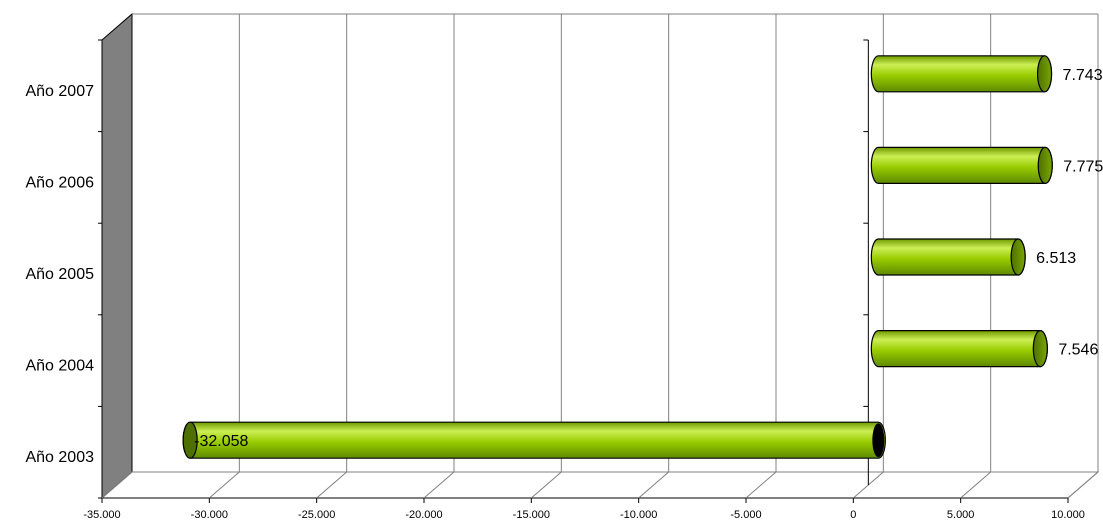 The image size is (1103, 522). I want to click on bar-base-cap, so click(878, 440).